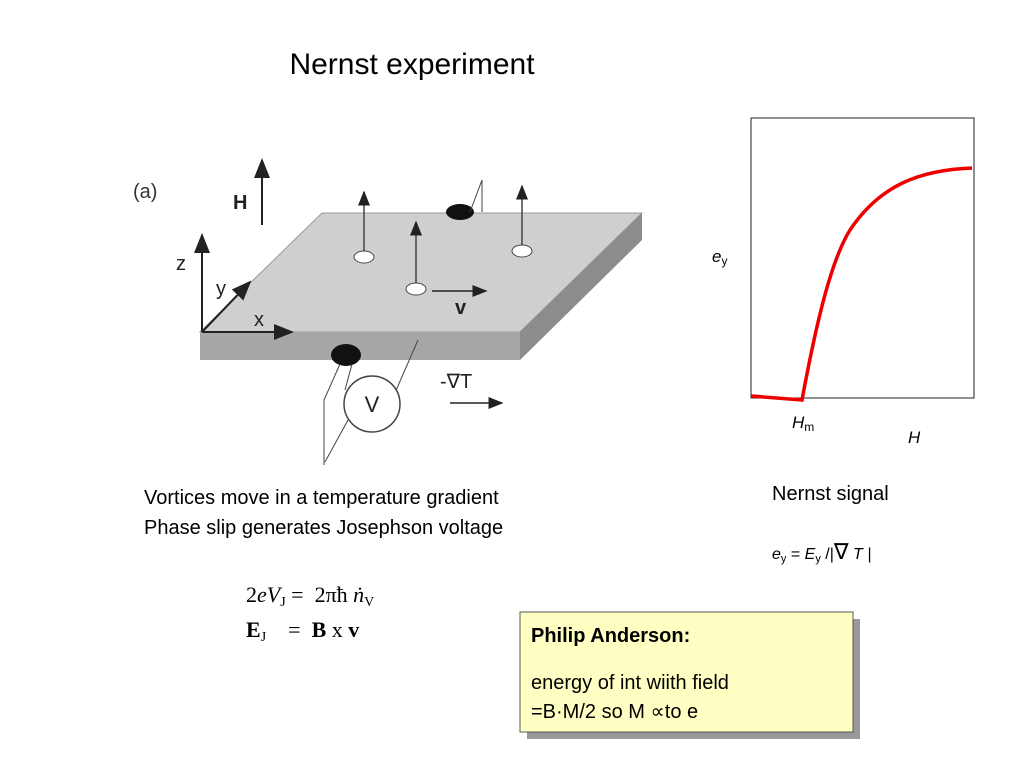 This screenshot has width=1024, height=768. What do you see at coordinates (259, 320) in the screenshot?
I see `label-x: x` at bounding box center [259, 320].